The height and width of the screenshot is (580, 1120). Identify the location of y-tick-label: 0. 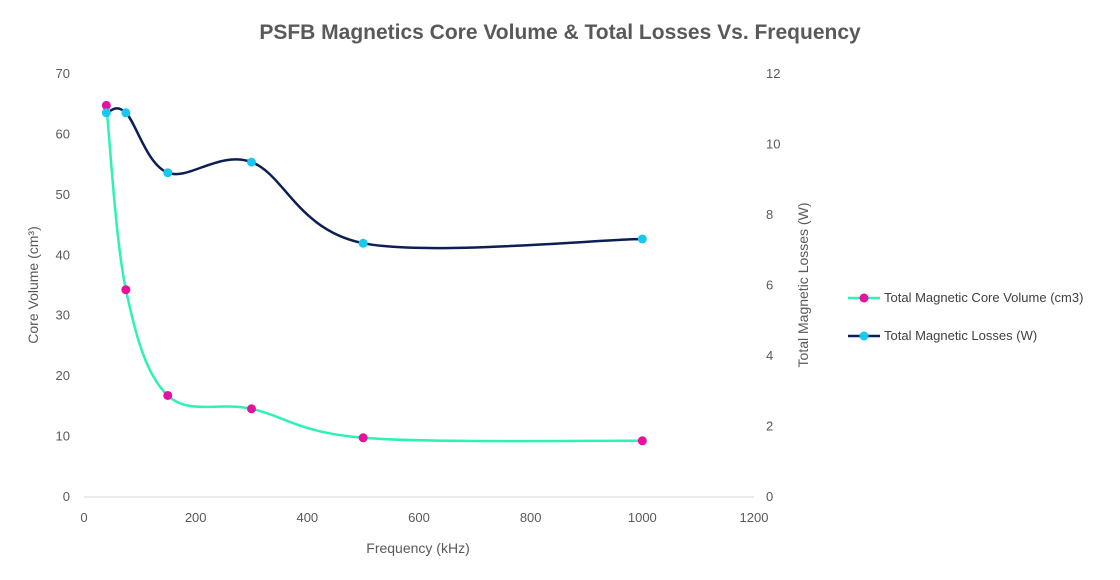
(66, 496).